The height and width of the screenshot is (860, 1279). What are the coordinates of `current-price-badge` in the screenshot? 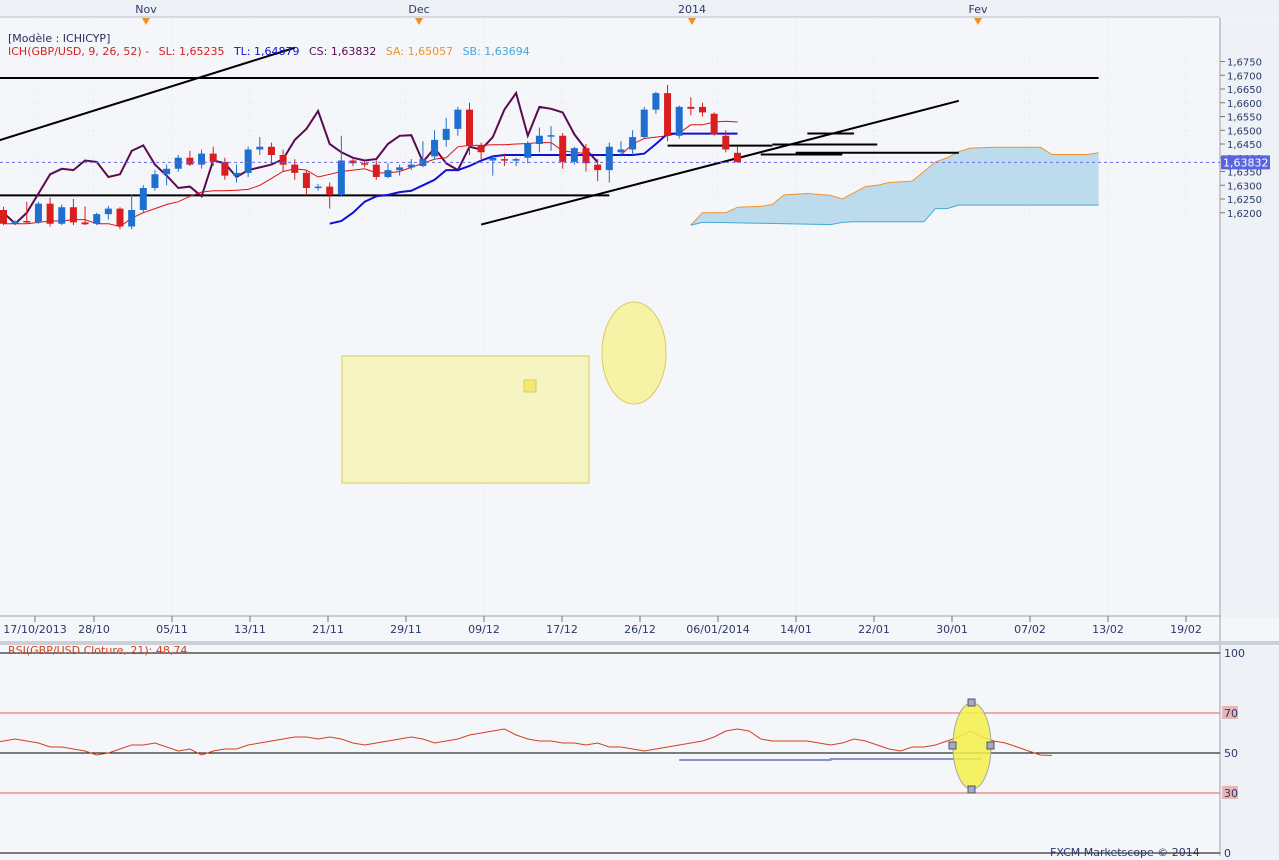 It's located at (1245, 162).